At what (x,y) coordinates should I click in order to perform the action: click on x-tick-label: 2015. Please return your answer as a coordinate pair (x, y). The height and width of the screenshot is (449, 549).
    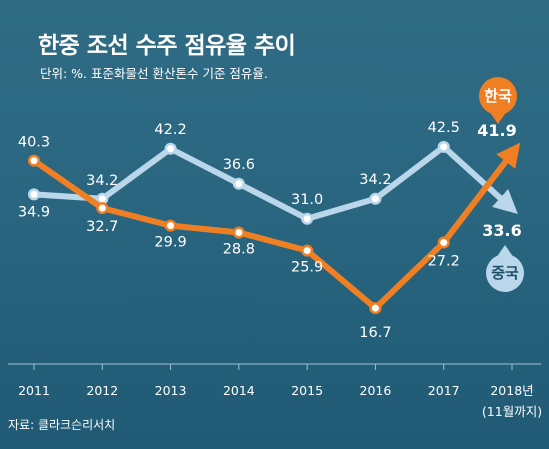
    Looking at the image, I should click on (307, 390).